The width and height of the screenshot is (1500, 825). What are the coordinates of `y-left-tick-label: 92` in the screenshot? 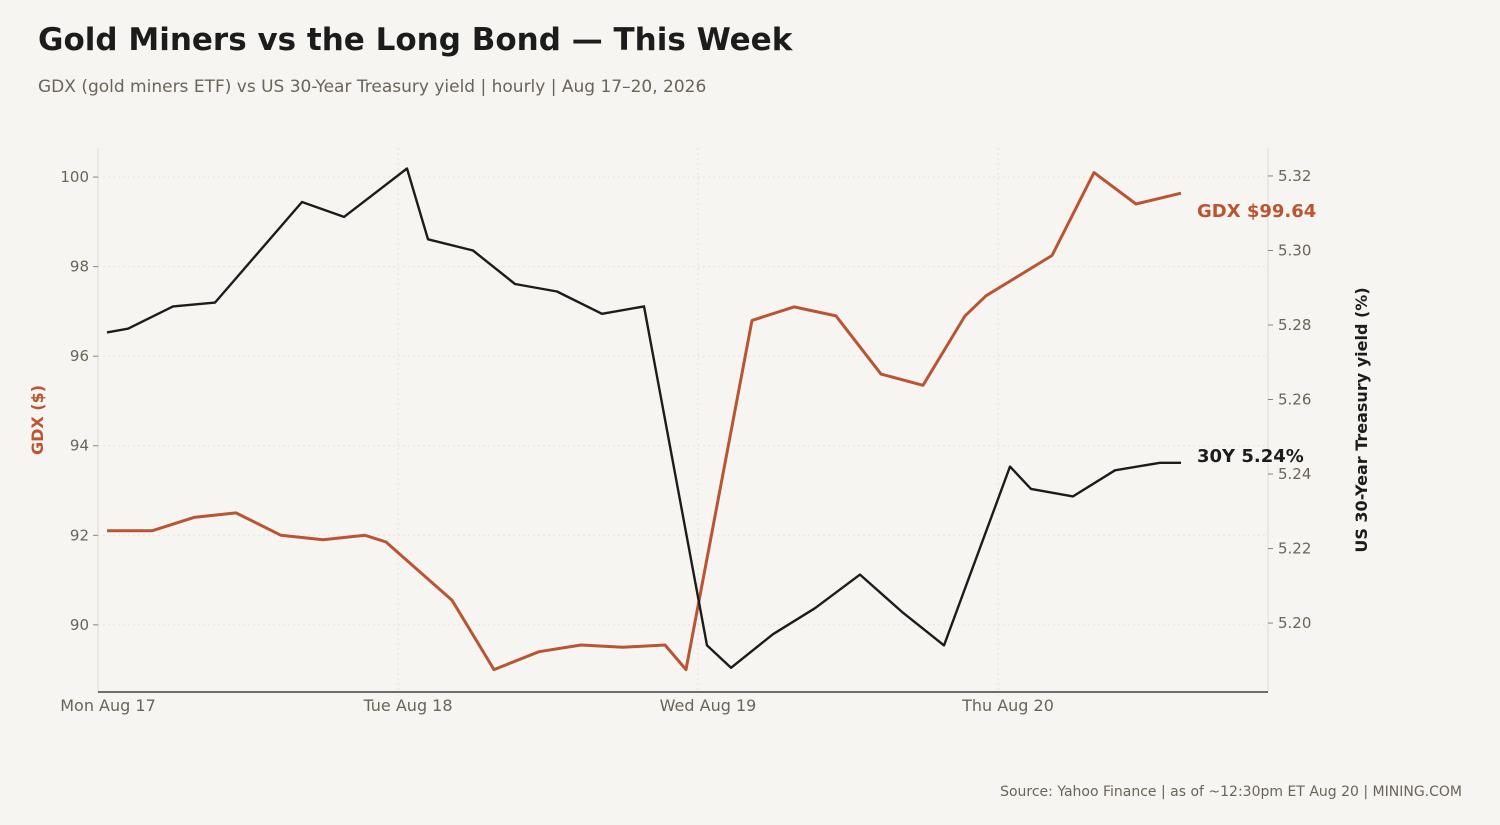 It's located at (79, 535).